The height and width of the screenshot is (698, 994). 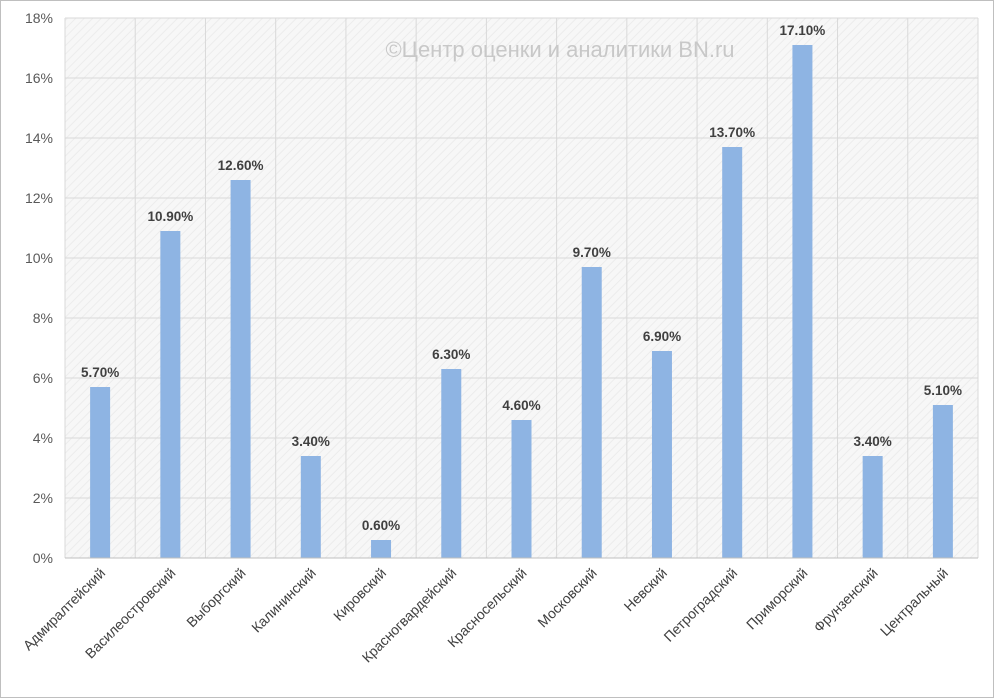 What do you see at coordinates (39, 288) in the screenshot?
I see `y-axis: 0% 2% 4% 6% 8% 10% 12% 14% 16% 18%` at bounding box center [39, 288].